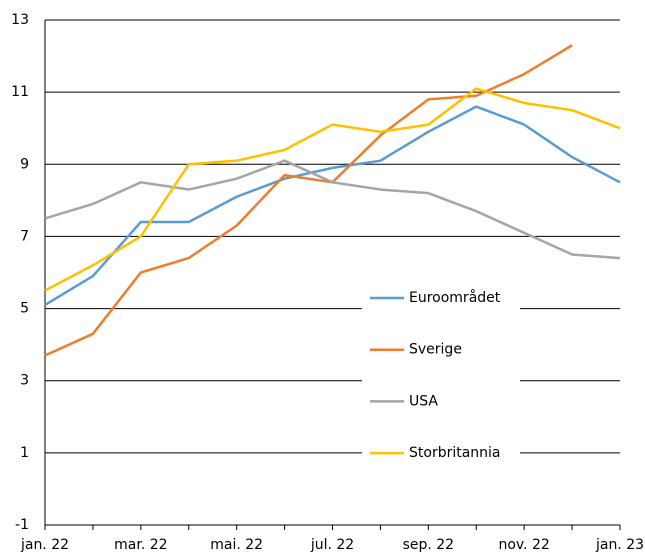  Describe the element at coordinates (455, 297) in the screenshot. I see `legend-label: Euroområdet` at that location.